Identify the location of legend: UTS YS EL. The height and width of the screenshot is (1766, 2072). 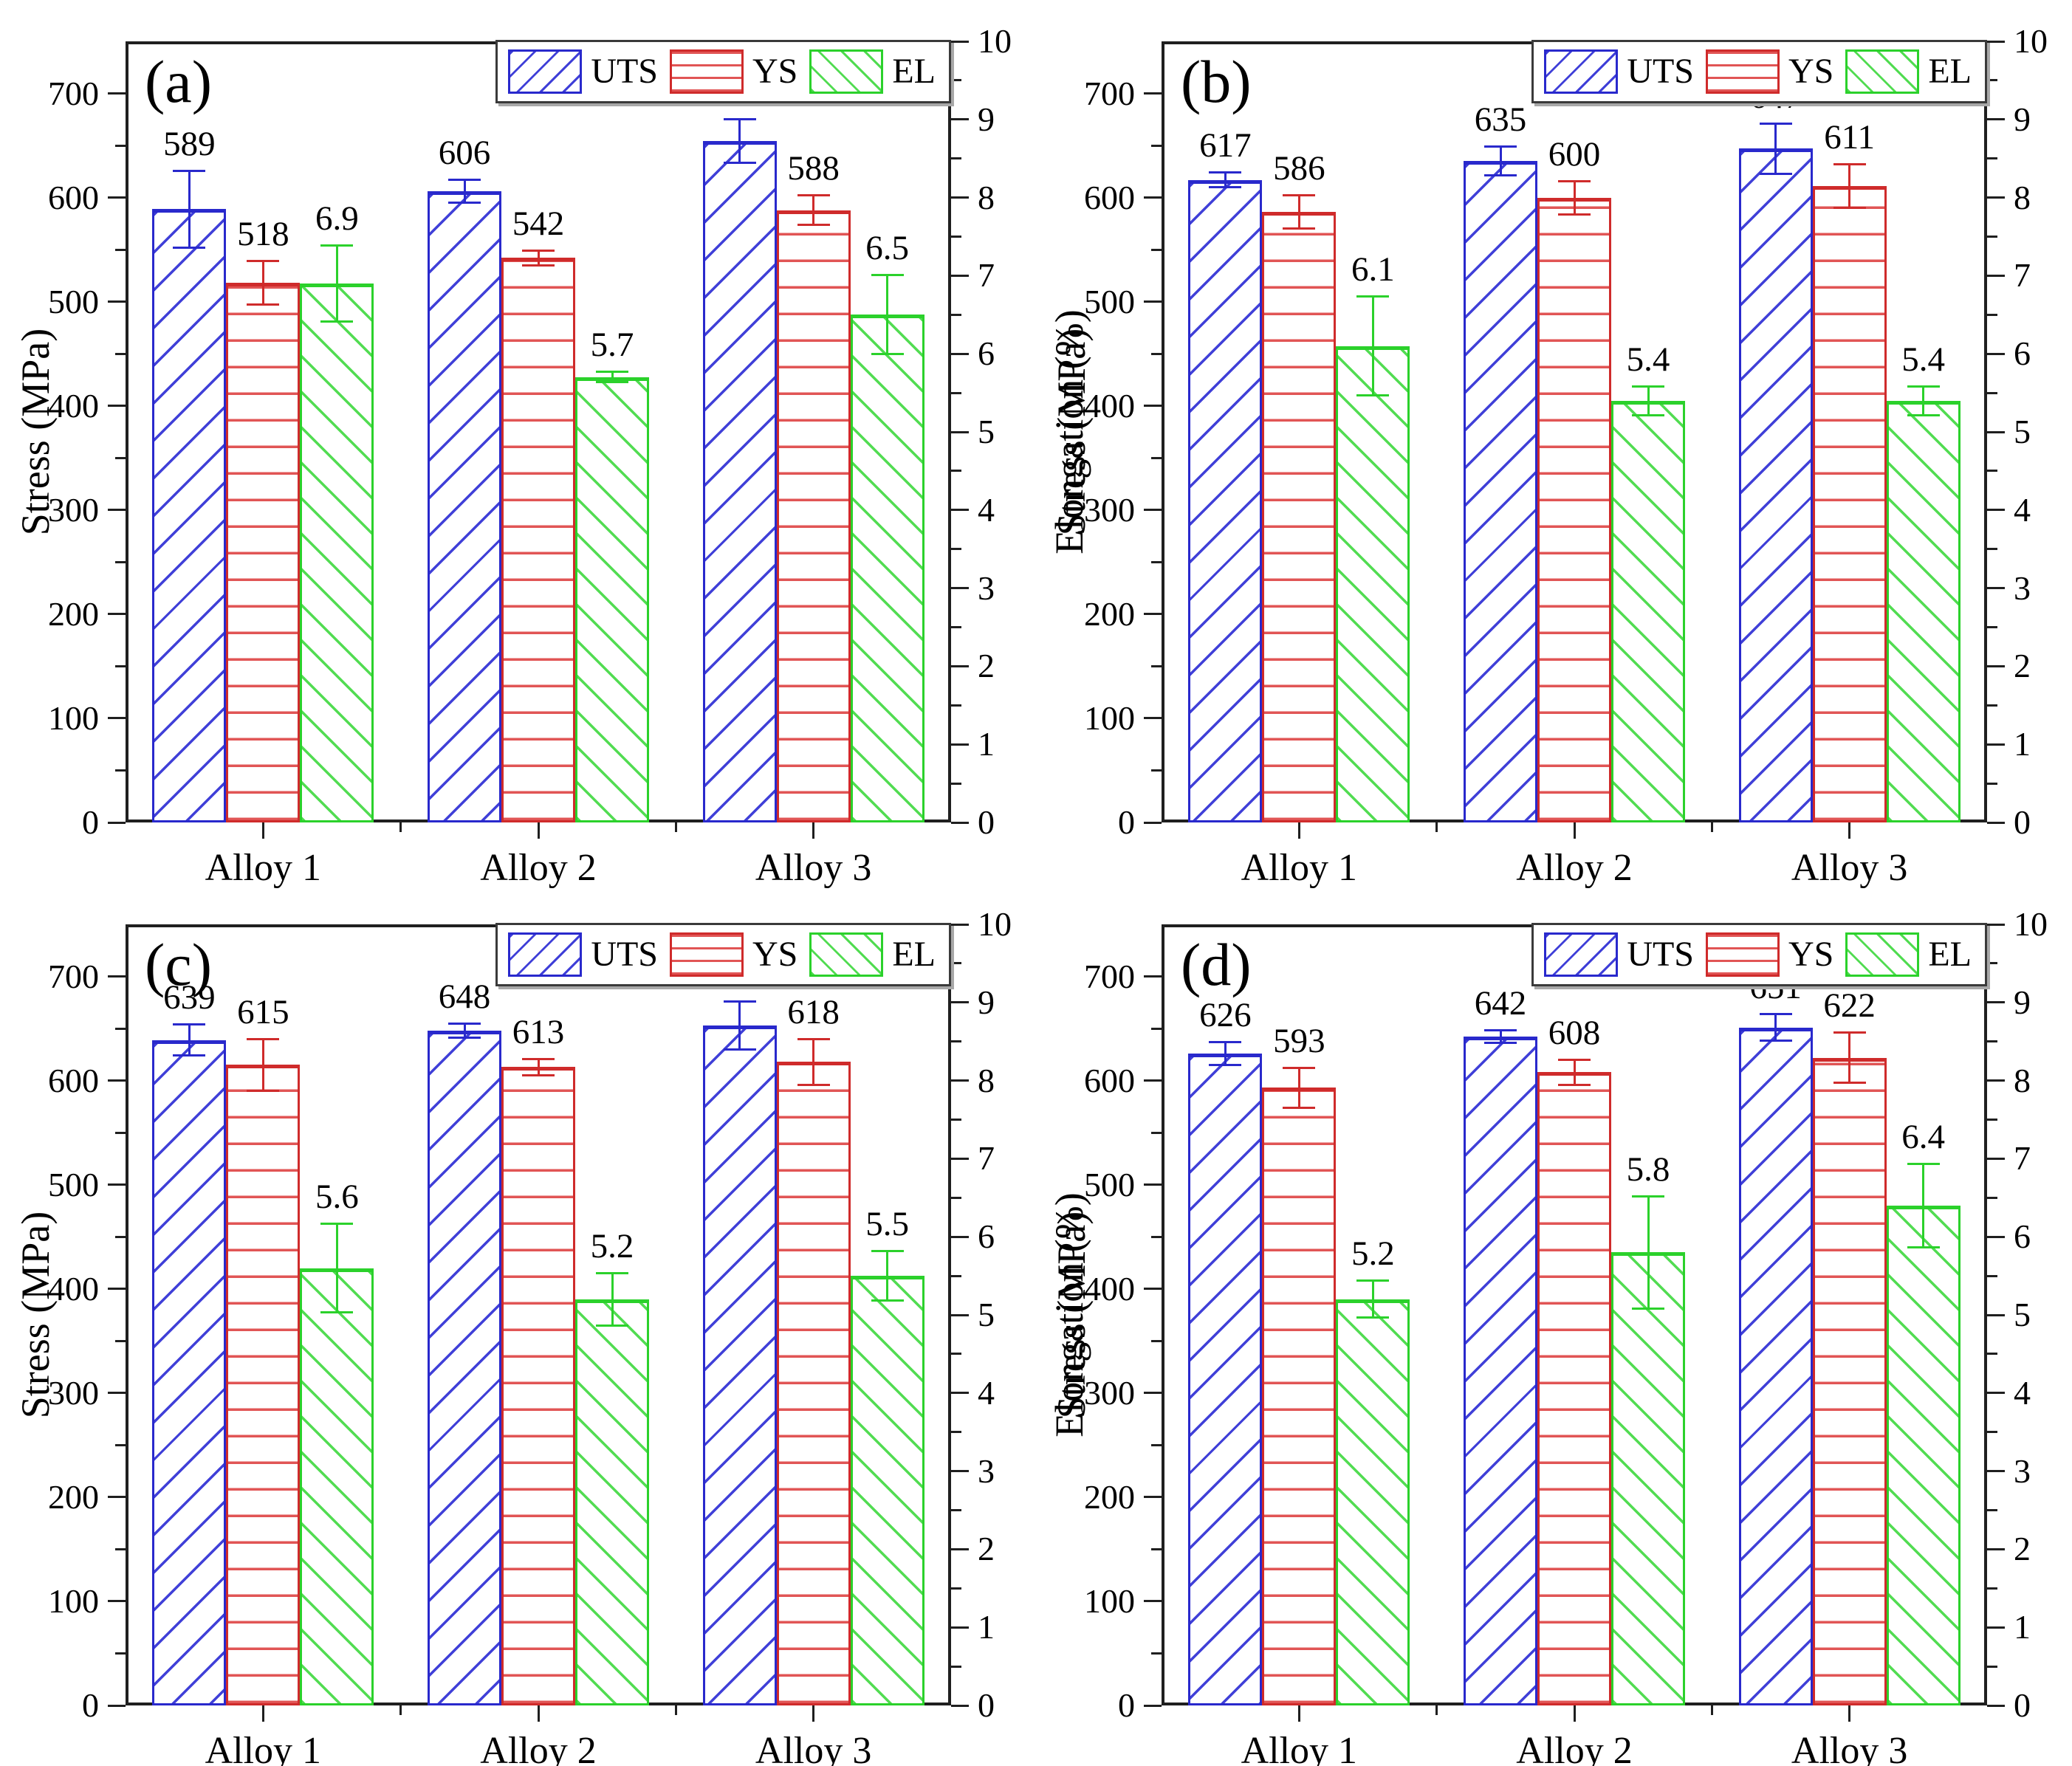
(1759, 71).